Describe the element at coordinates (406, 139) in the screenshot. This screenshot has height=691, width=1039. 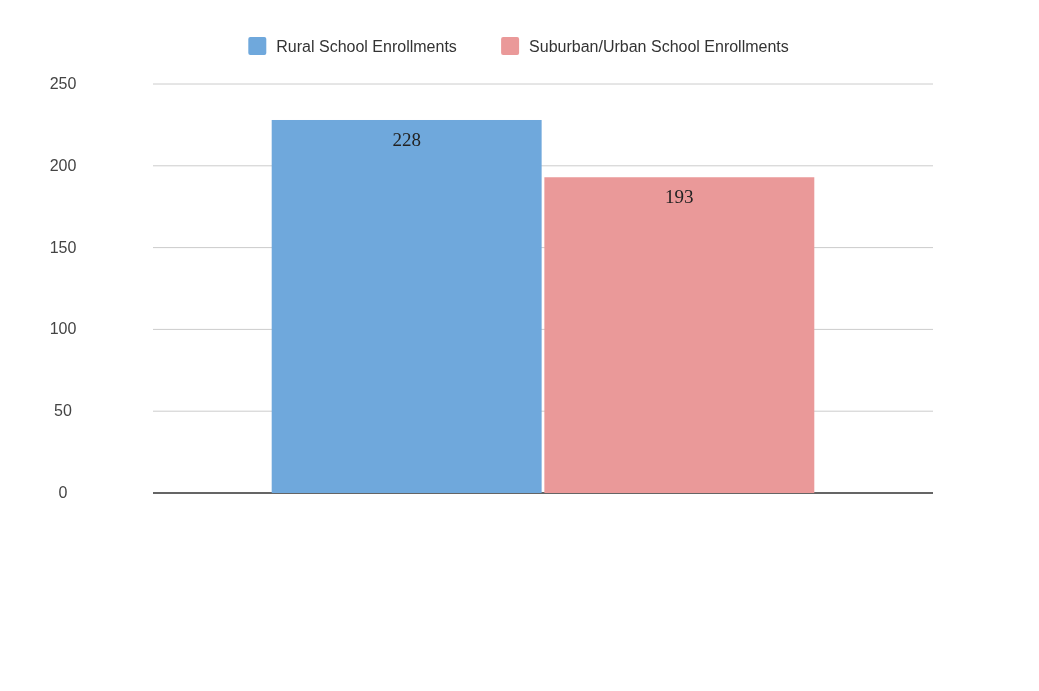
I see `data-label: 228` at that location.